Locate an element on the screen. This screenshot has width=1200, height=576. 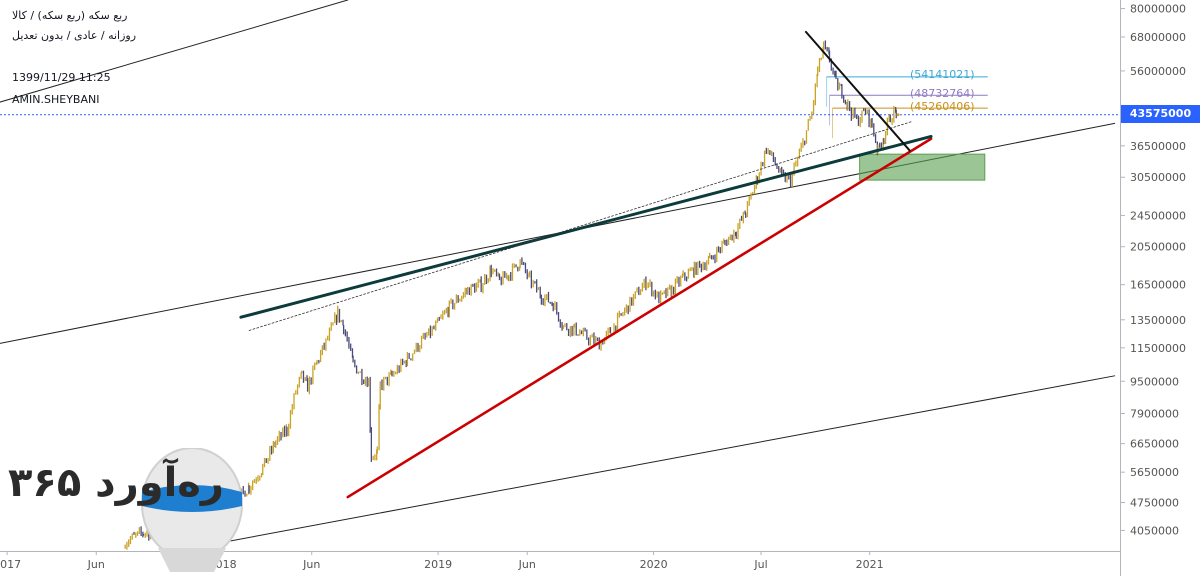
price-last-point is located at coordinates (898, 115).